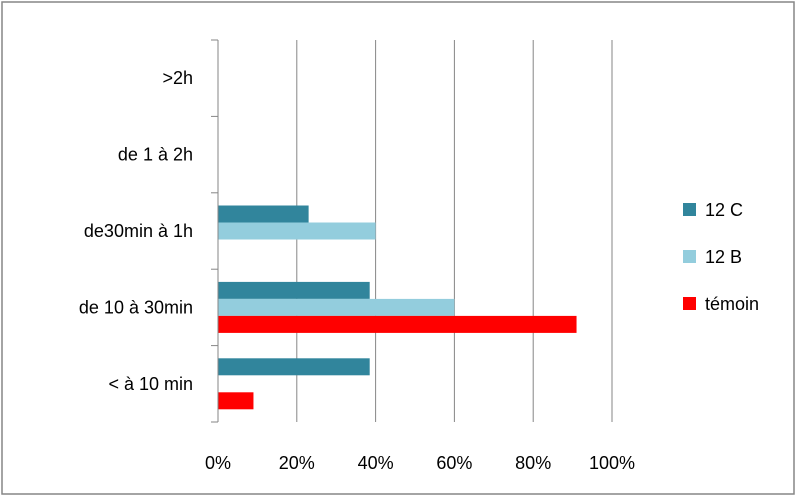 This screenshot has height=503, width=798. I want to click on x-tick-labels: 0% 20% 40% 60% 80% 100%, so click(420, 463).